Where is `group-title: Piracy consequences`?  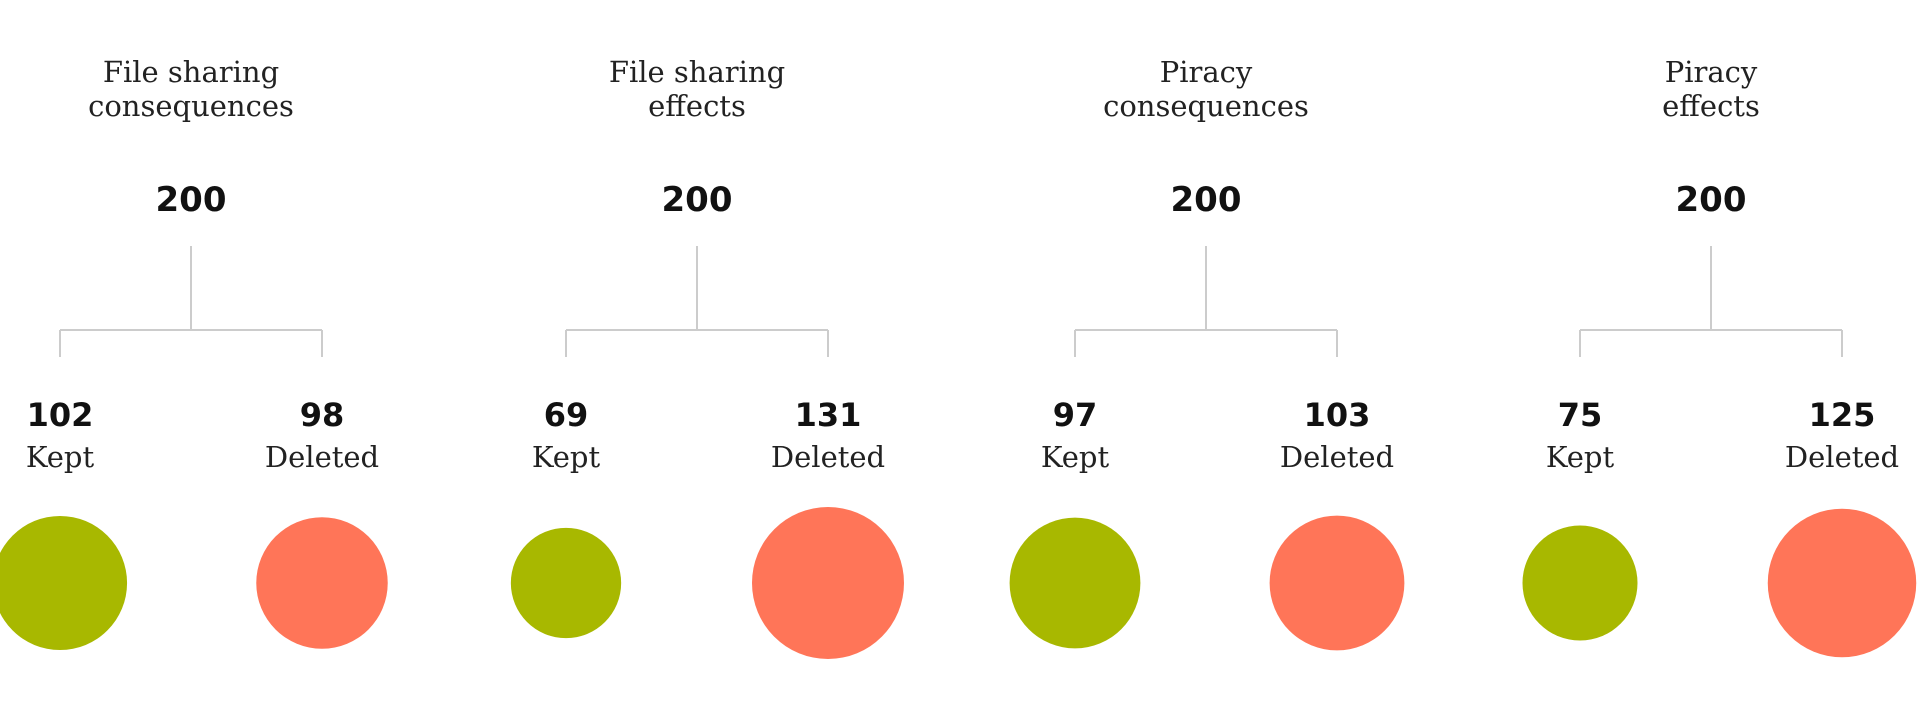
group-title: Piracy consequences is located at coordinates (1206, 89).